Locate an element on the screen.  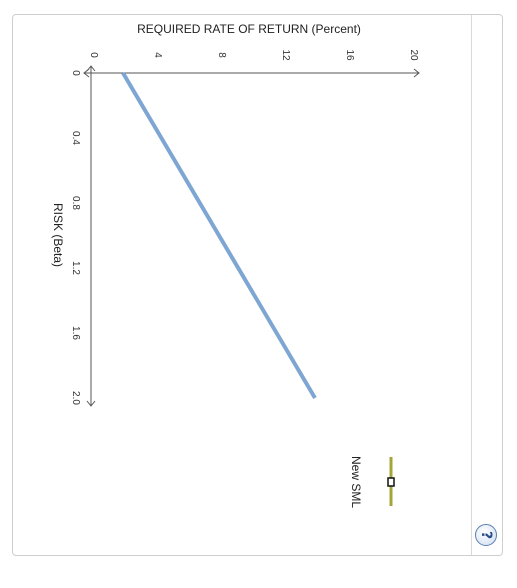
y-axis-label: REQUIRED RATE OF RETURN (Percent) is located at coordinates (249, 29).